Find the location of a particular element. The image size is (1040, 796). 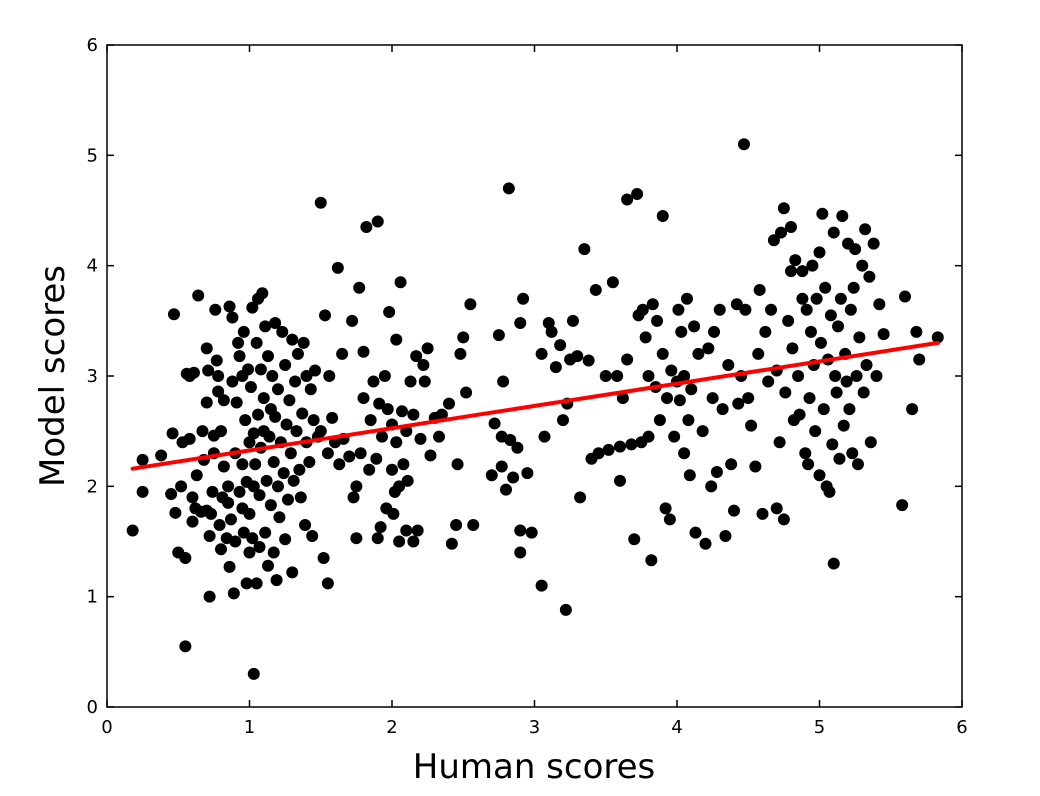

x-tick-label: 4 is located at coordinates (676, 727).